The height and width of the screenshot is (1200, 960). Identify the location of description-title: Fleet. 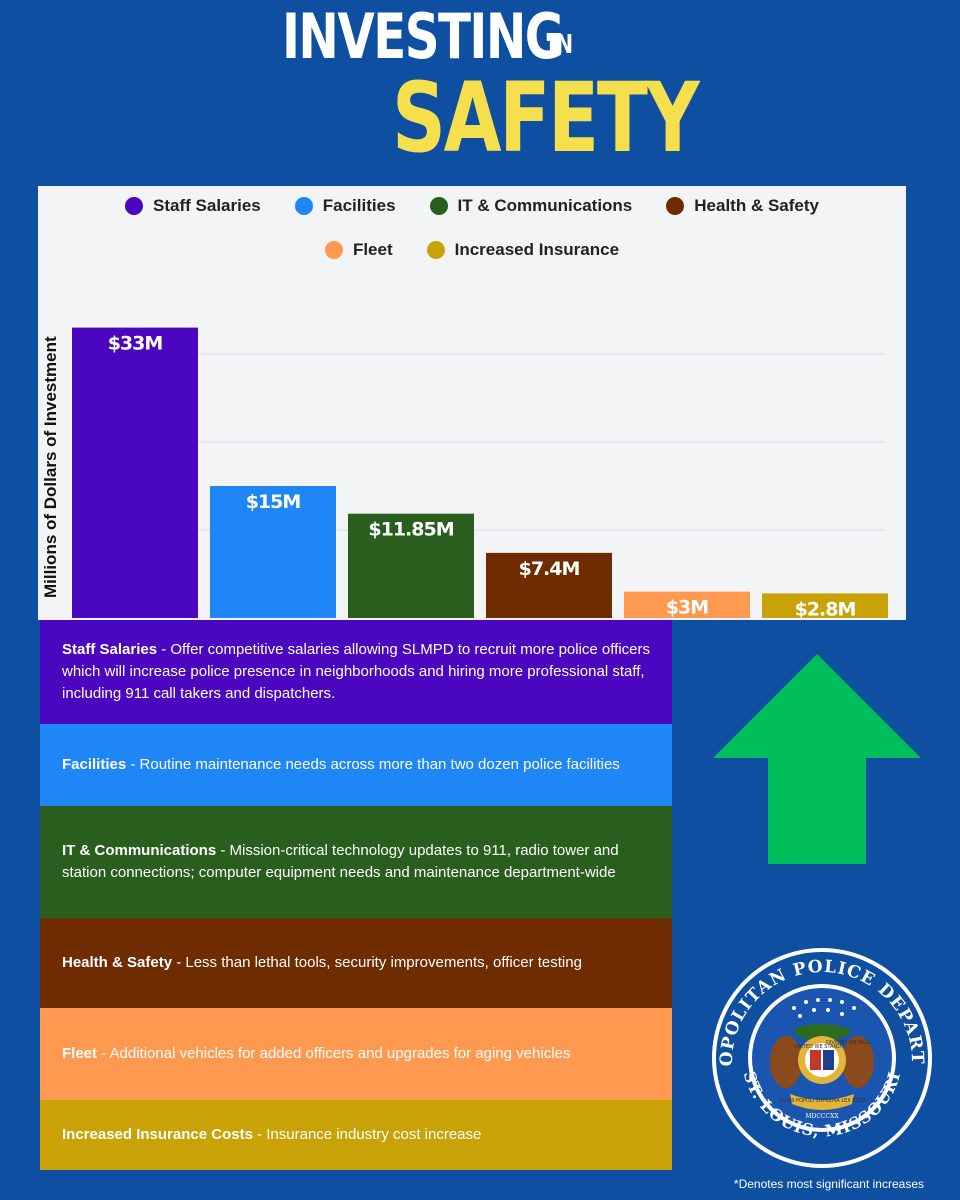
(80, 1053).